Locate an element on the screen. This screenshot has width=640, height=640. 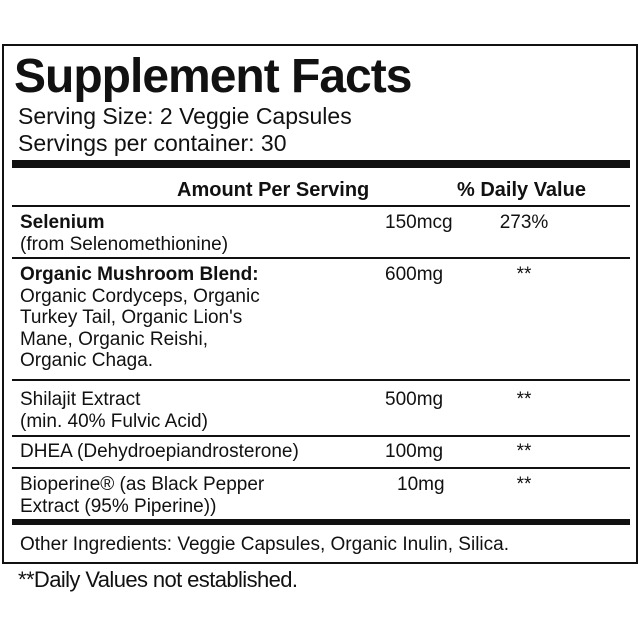
amount: 600mg is located at coordinates (414, 274).